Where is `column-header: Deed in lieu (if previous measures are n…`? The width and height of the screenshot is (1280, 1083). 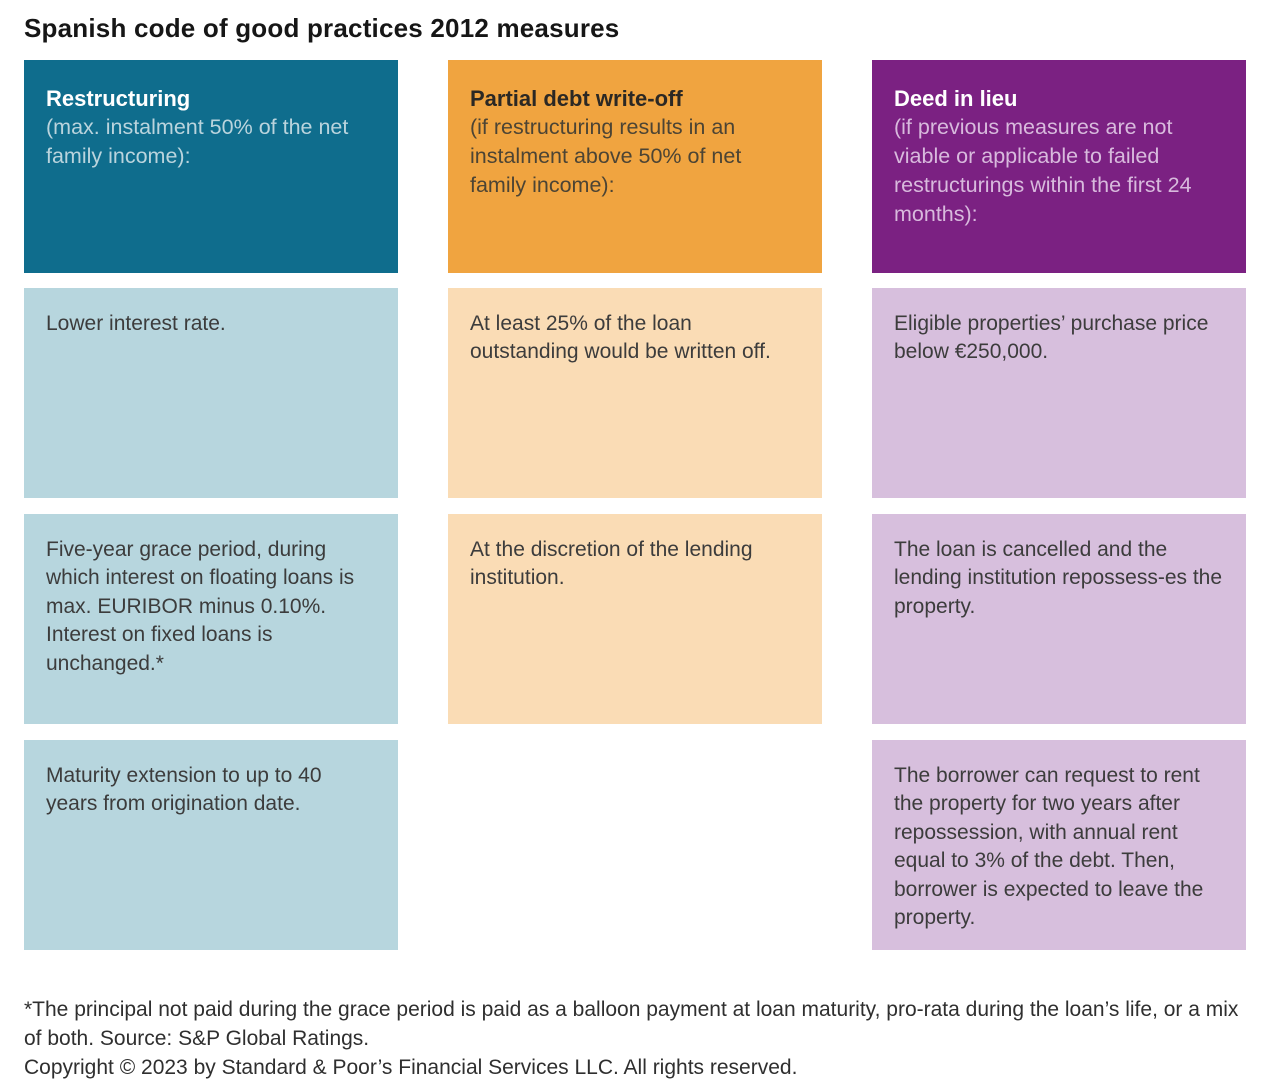 column-header: Deed in lieu (if previous measures are n… is located at coordinates (1059, 166).